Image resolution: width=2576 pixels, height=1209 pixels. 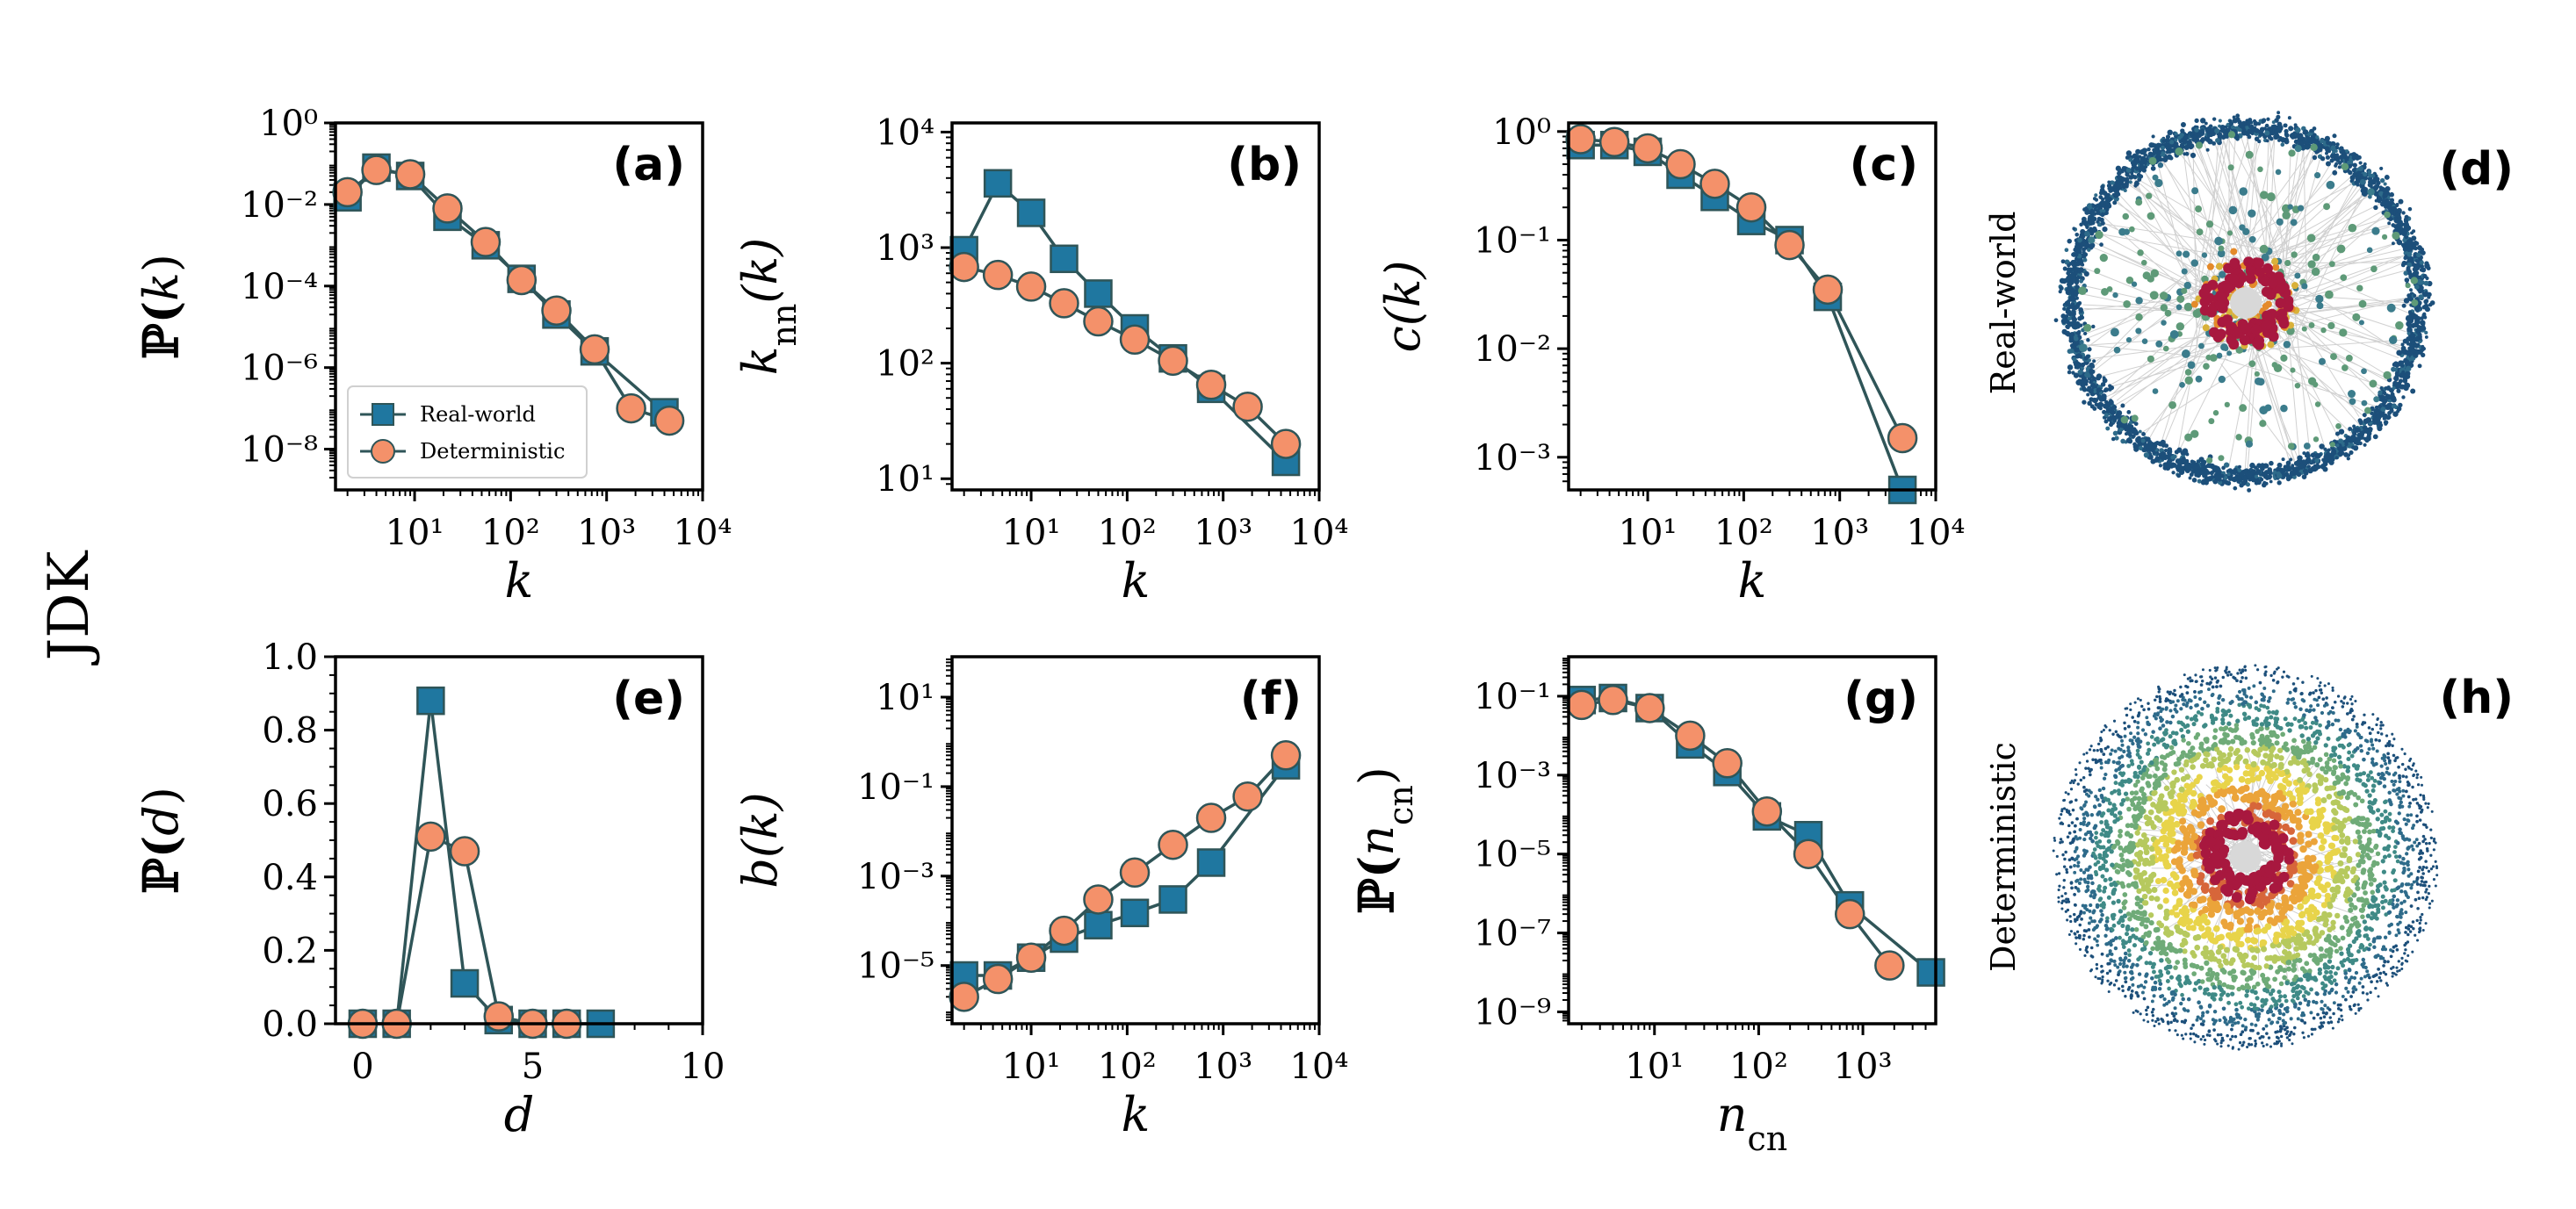 I want to click on y-tick-label: 10⁻³, so click(x=1512, y=776).